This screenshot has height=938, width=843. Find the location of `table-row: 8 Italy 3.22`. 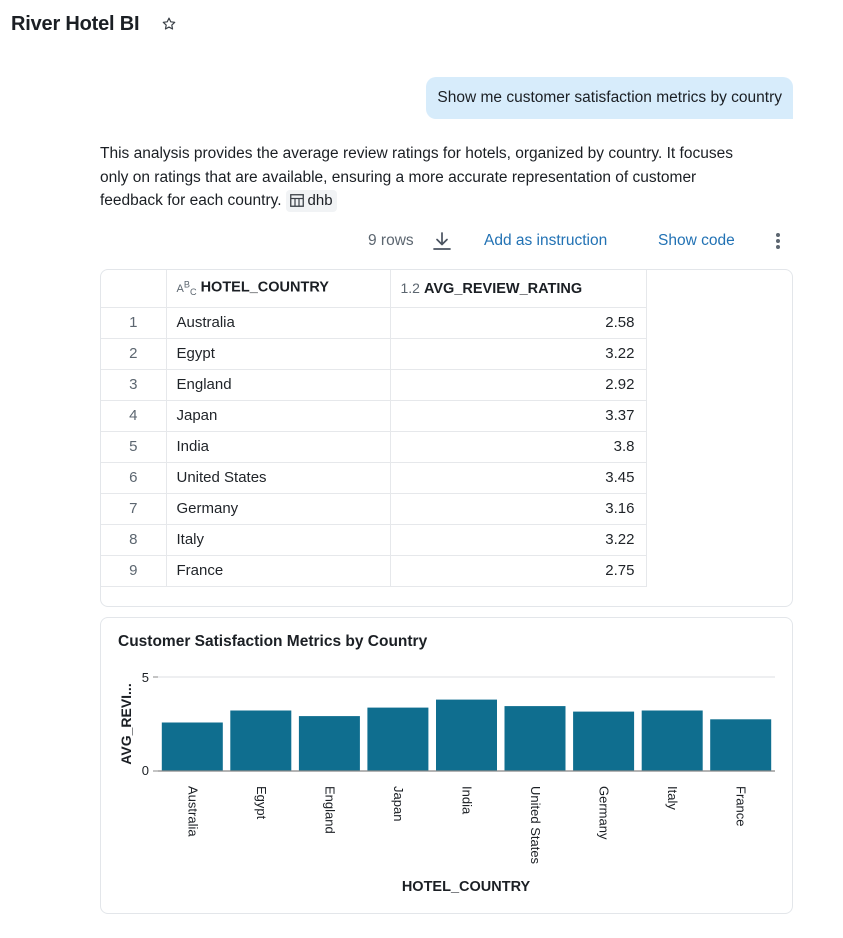

table-row: 8 Italy 3.22 is located at coordinates (374, 540).